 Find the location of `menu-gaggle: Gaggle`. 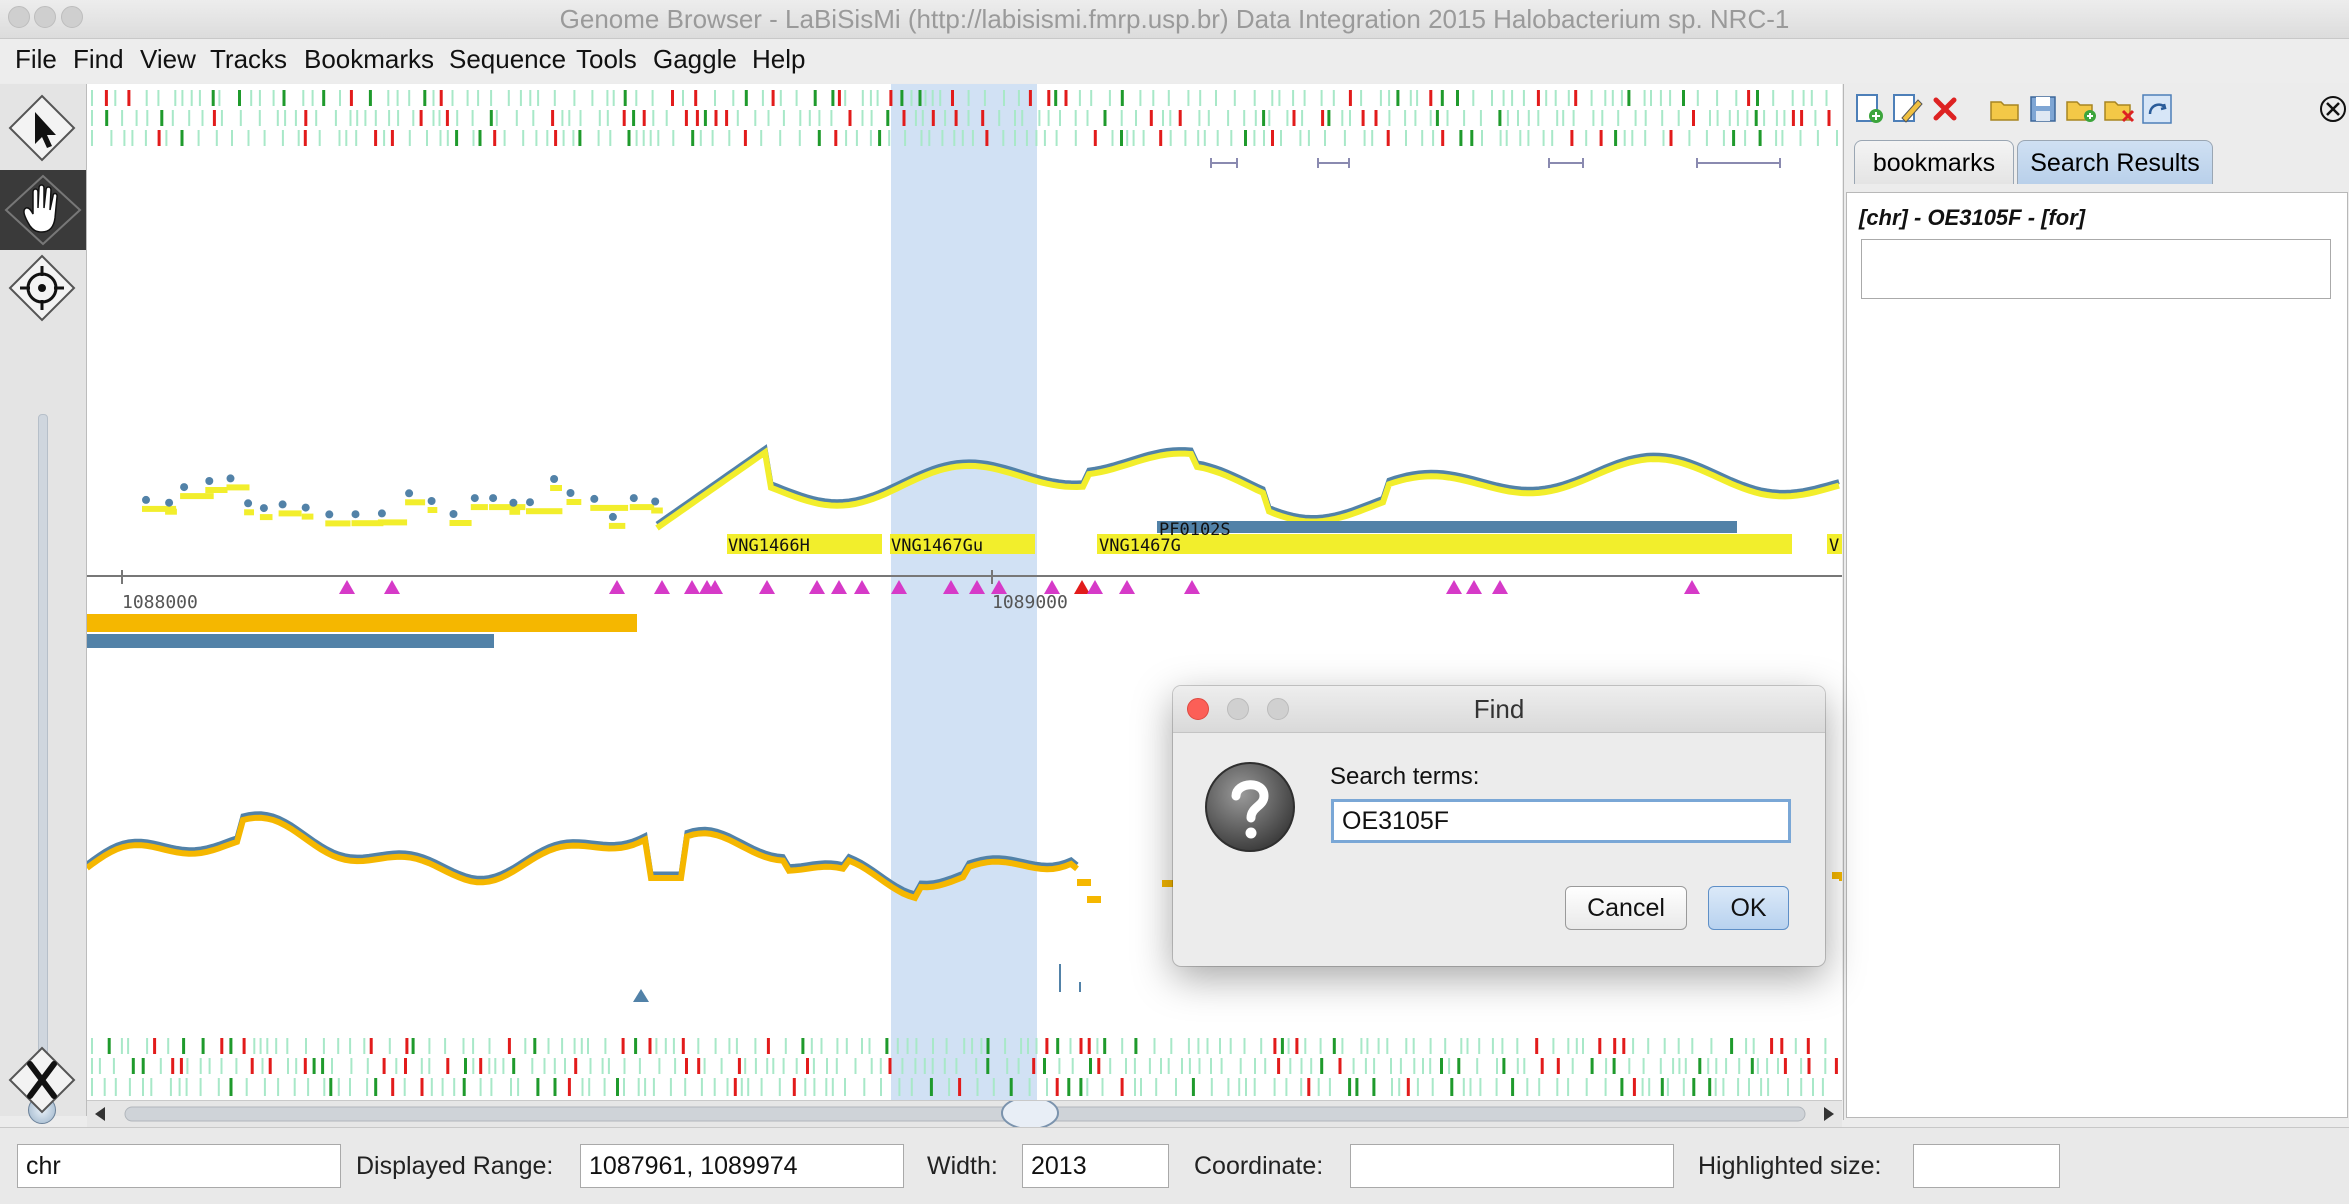

menu-gaggle: Gaggle is located at coordinates (695, 59).